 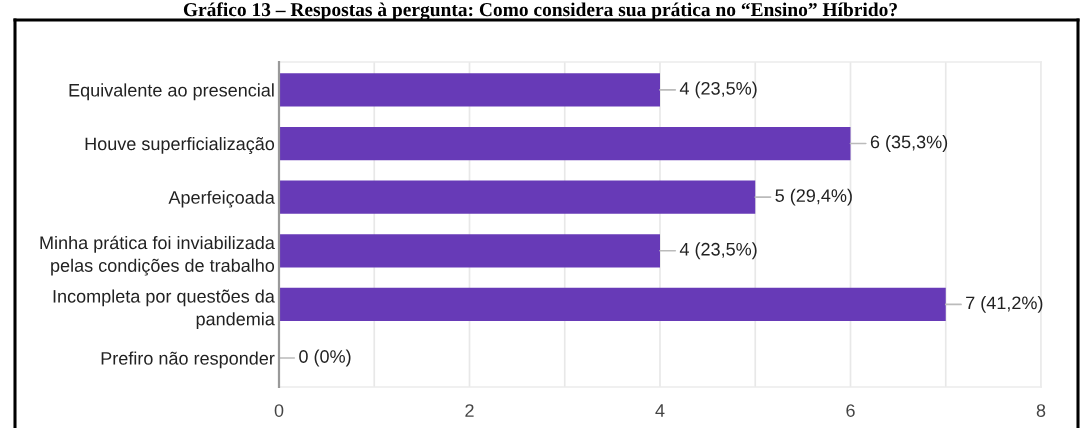 I want to click on y-tick-label: Aperfeiçoada, so click(x=221, y=199).